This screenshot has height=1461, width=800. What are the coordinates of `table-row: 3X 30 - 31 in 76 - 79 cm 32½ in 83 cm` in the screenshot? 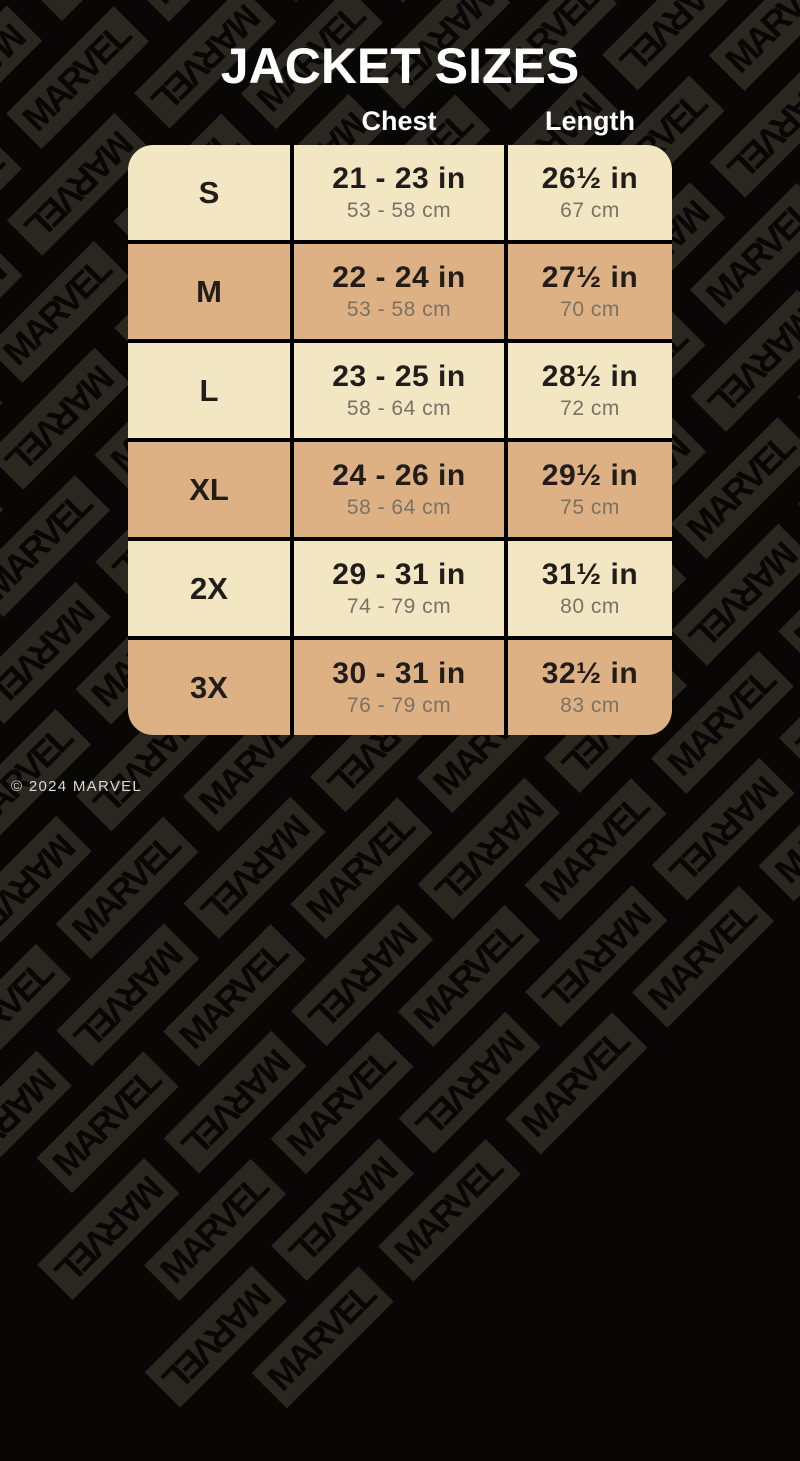 It's located at (400, 687).